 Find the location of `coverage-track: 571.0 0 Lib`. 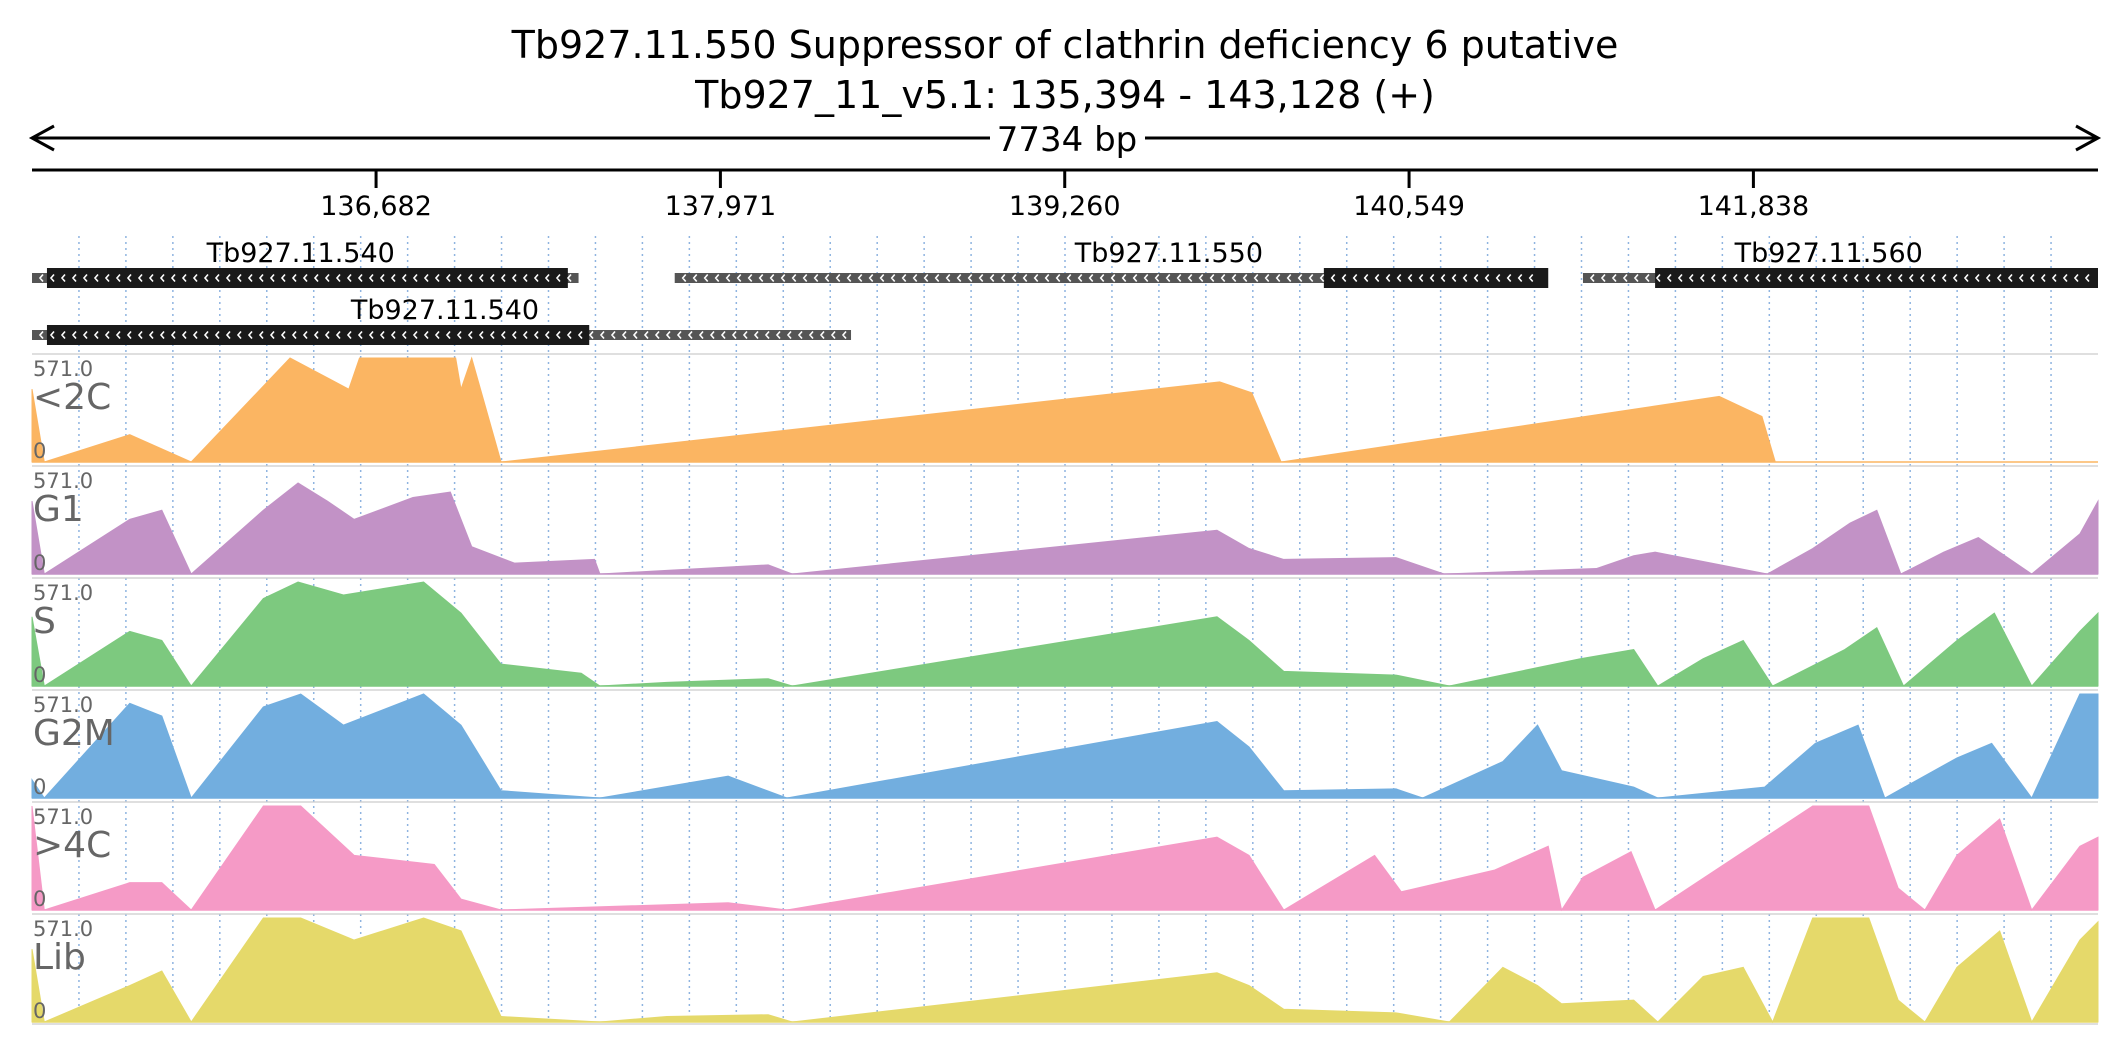

coverage-track: 571.0 0 Lib is located at coordinates (1065, 968).